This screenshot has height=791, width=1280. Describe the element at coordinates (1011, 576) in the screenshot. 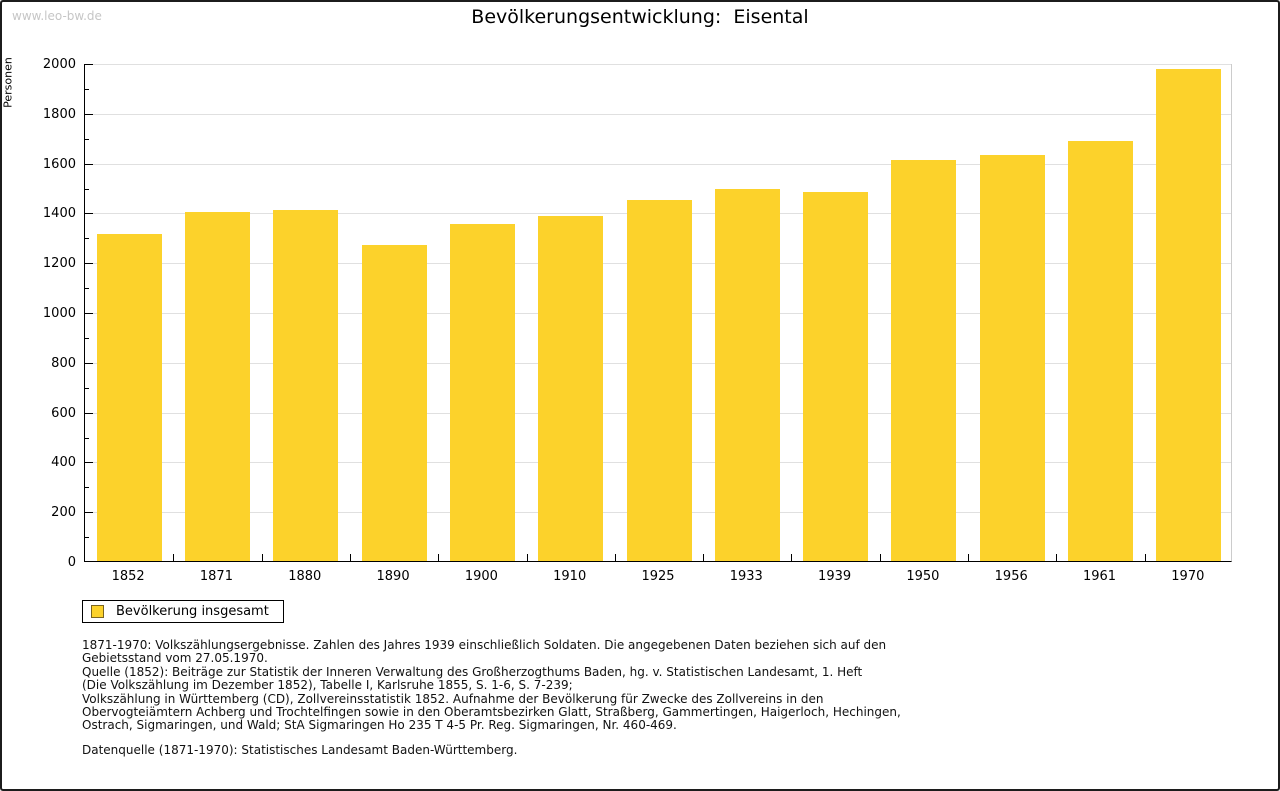

I see `x-tick-label-1956: 1956` at that location.